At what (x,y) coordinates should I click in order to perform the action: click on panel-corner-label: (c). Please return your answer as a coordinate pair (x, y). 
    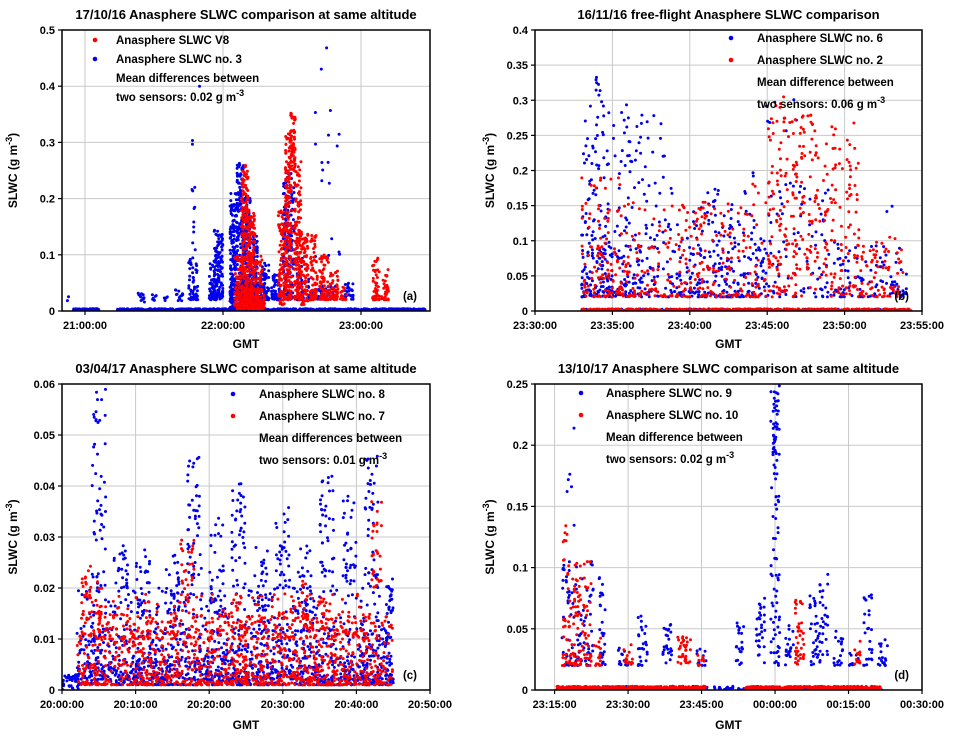
    Looking at the image, I should click on (410, 676).